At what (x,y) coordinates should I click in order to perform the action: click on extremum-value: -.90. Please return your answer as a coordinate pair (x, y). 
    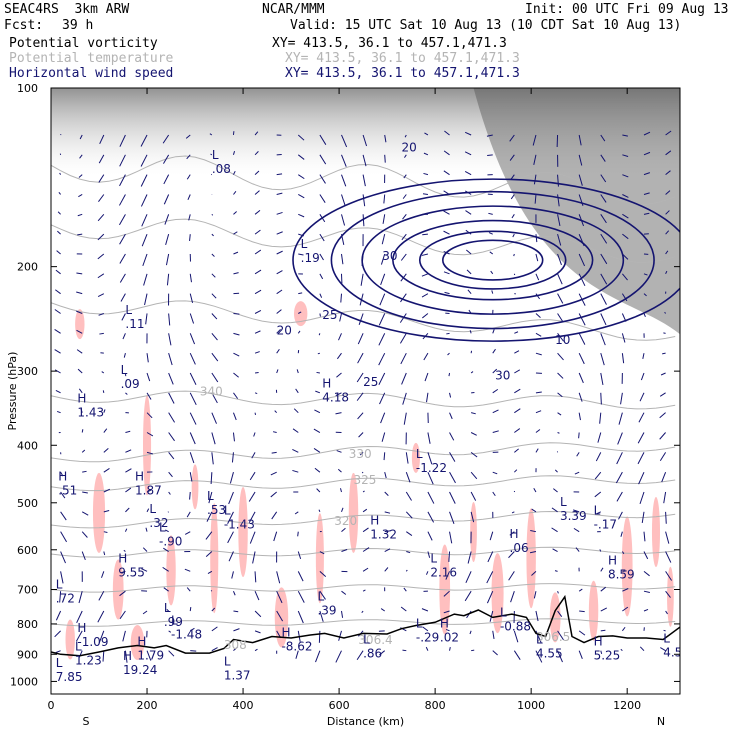
    Looking at the image, I should click on (170, 541).